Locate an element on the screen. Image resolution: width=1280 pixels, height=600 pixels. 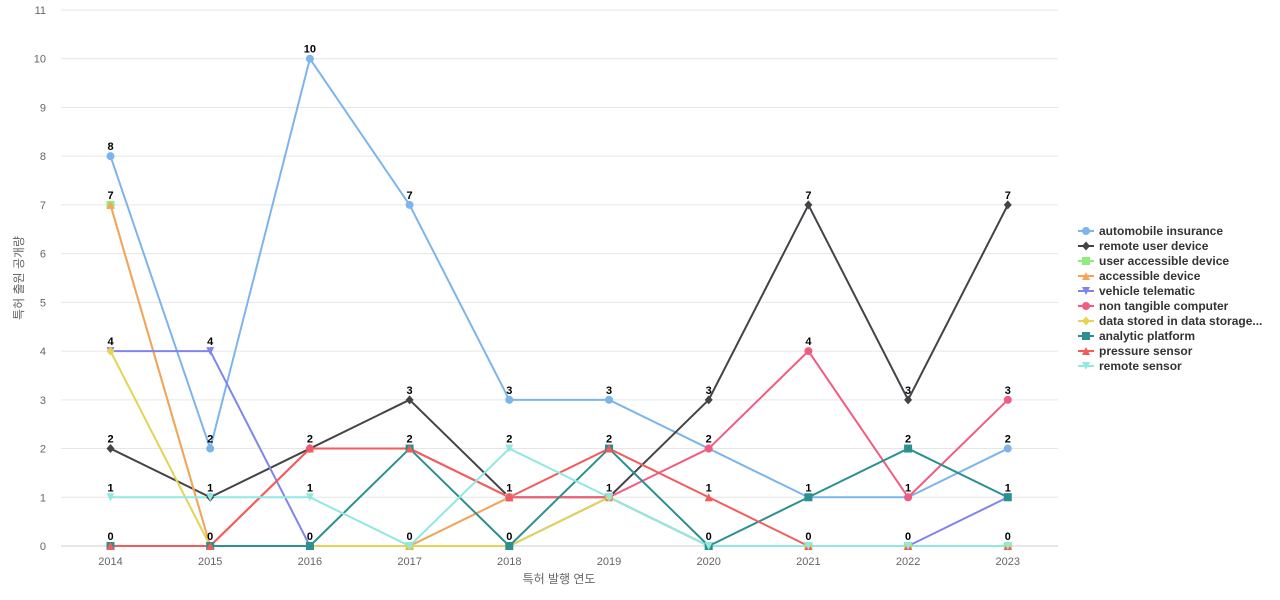
legend-item-vehicle-telematic: vehicle telematic is located at coordinates (1136, 291).